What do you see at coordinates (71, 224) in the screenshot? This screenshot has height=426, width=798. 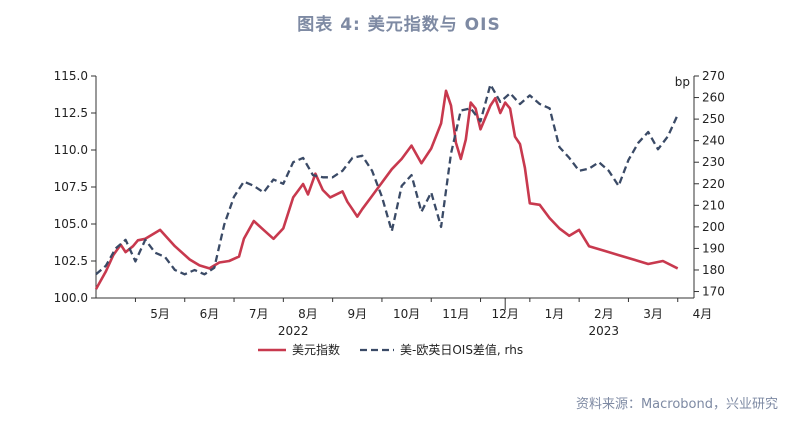 I see `left-tick-label: 105.0` at bounding box center [71, 224].